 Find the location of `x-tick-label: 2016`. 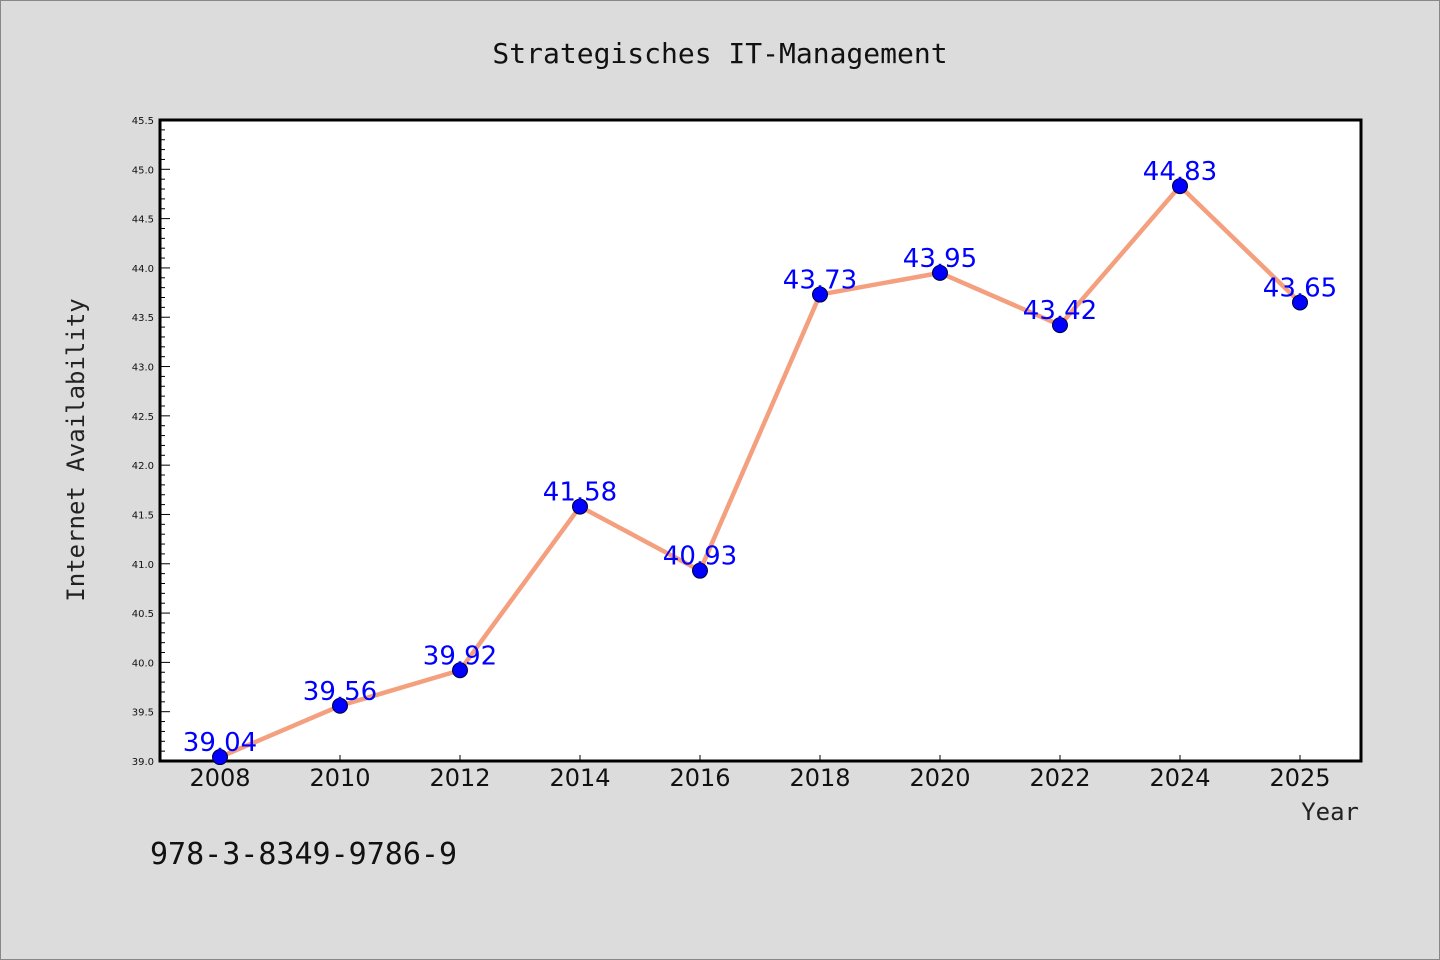

x-tick-label: 2016 is located at coordinates (699, 778).